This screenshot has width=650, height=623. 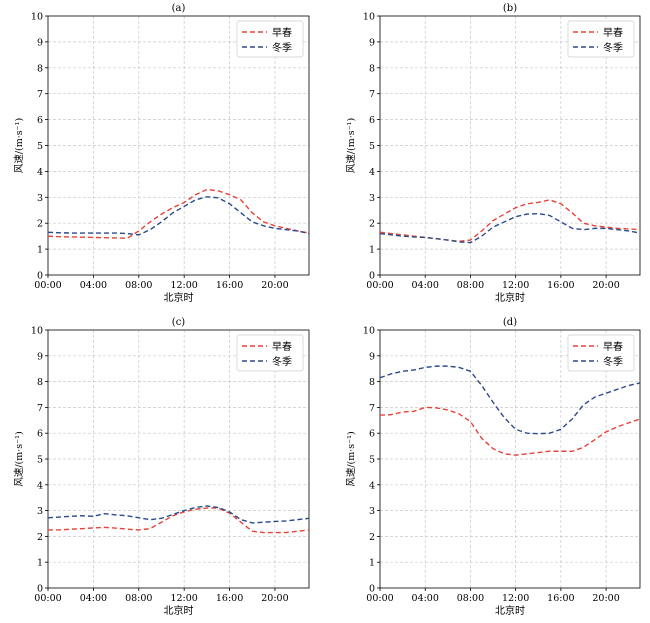 What do you see at coordinates (605, 285) in the screenshot?
I see `x-tick-label: 20:00` at bounding box center [605, 285].